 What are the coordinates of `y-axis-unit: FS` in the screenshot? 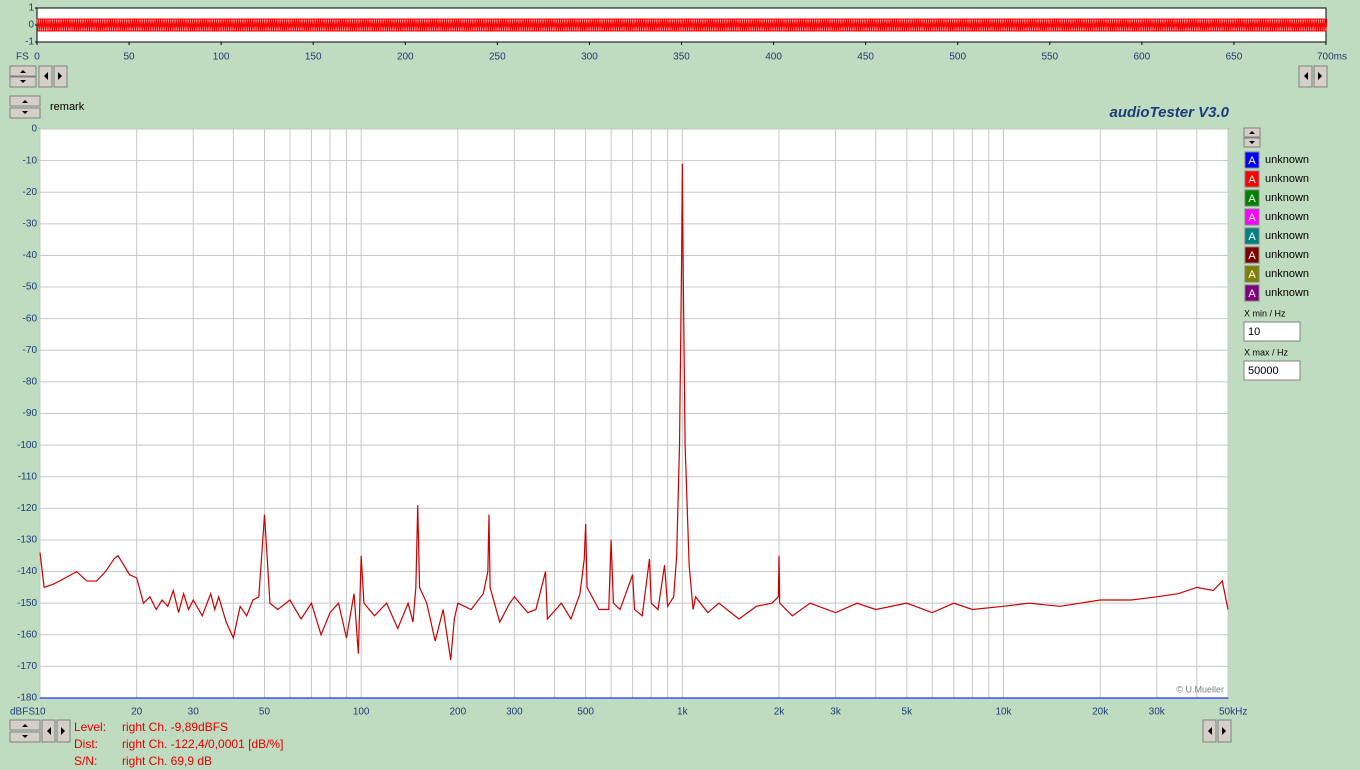 It's located at (22, 57).